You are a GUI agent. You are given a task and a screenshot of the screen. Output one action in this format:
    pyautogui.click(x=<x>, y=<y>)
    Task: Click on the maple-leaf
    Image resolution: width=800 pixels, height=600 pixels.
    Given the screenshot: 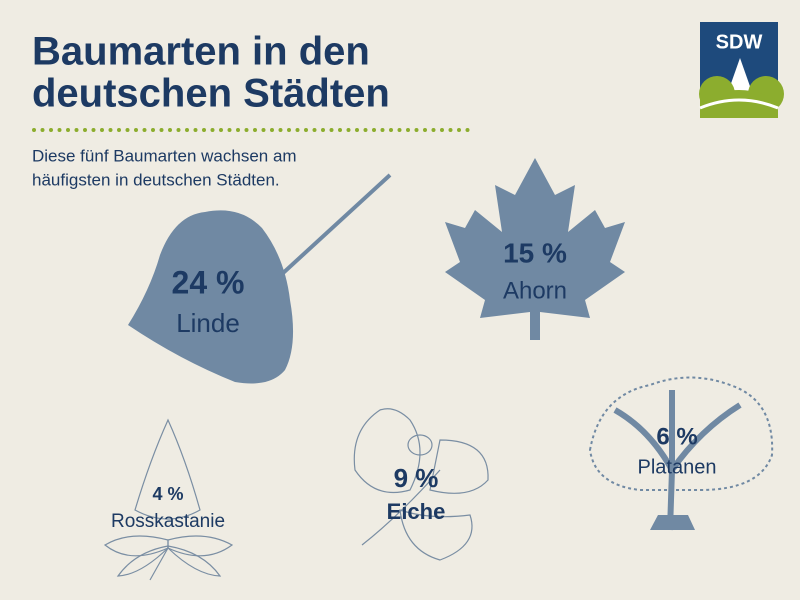 What is the action you would take?
    pyautogui.click(x=535, y=249)
    